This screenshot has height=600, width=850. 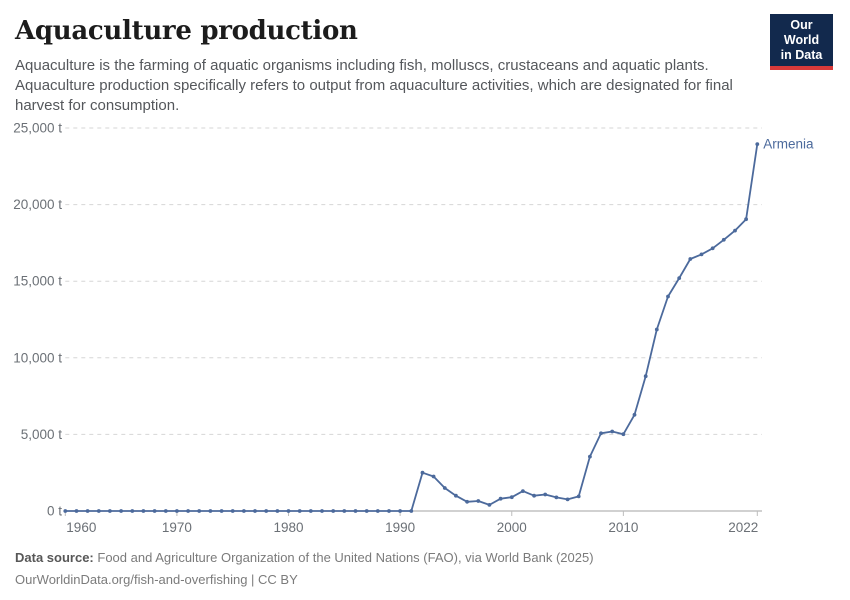 I want to click on owid-logo: Our World in Data, so click(x=801, y=42).